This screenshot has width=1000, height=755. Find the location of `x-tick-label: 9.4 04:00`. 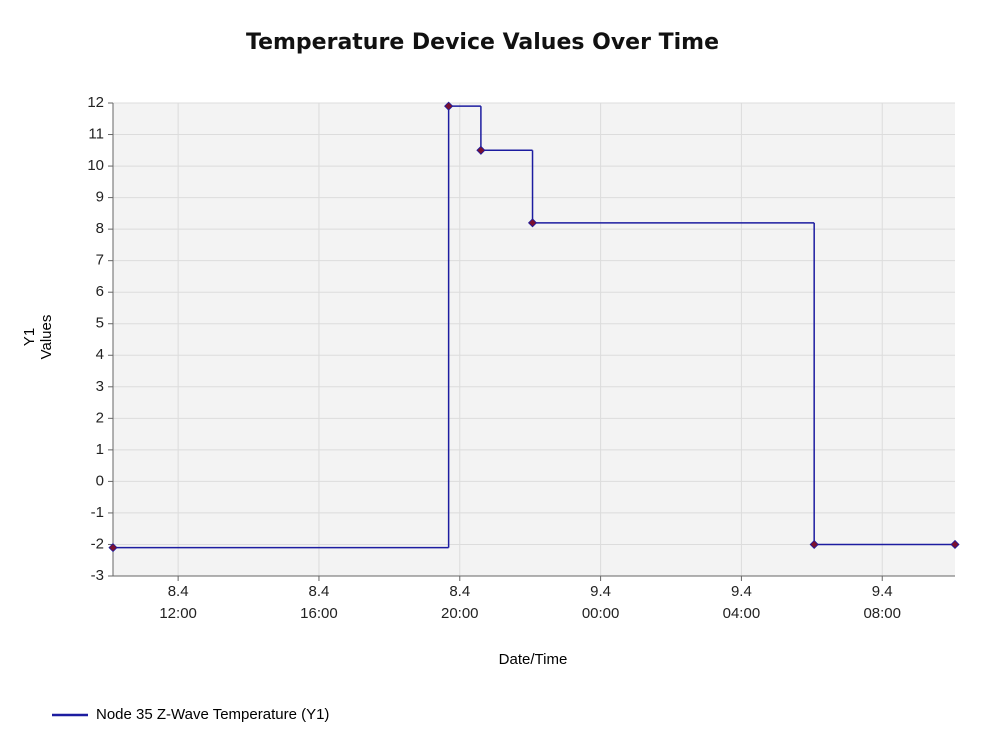

x-tick-label: 9.4 04:00 is located at coordinates (741, 602).